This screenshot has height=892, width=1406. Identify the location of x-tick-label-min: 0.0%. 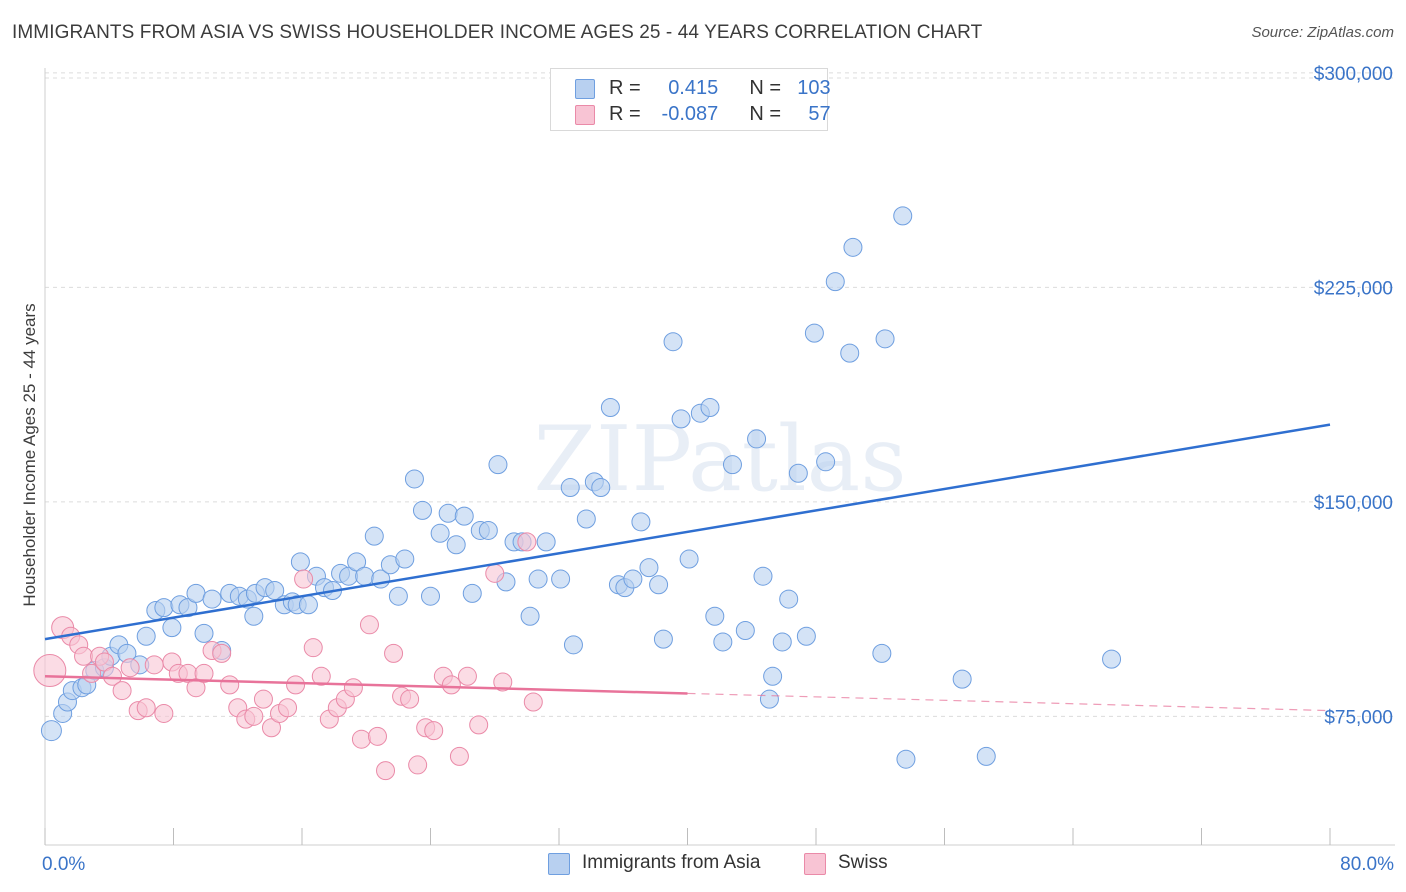
(63, 864).